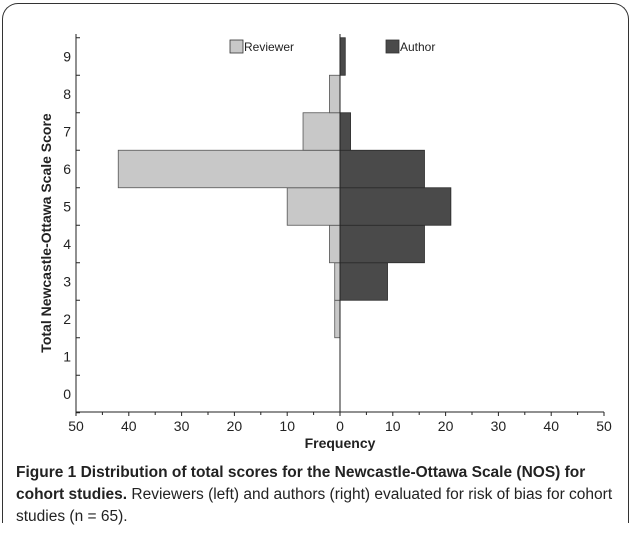 Image resolution: width=633 pixels, height=545 pixels. I want to click on y-axis-title: Total Newcastle-Ottawa Scale Score, so click(46, 233).